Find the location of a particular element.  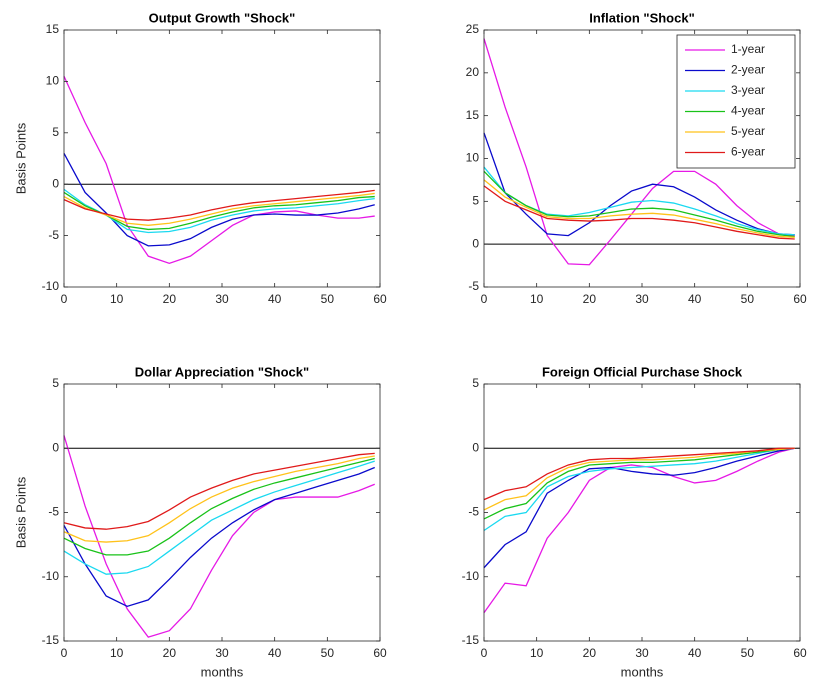

legend-label: 2-year is located at coordinates (748, 70).